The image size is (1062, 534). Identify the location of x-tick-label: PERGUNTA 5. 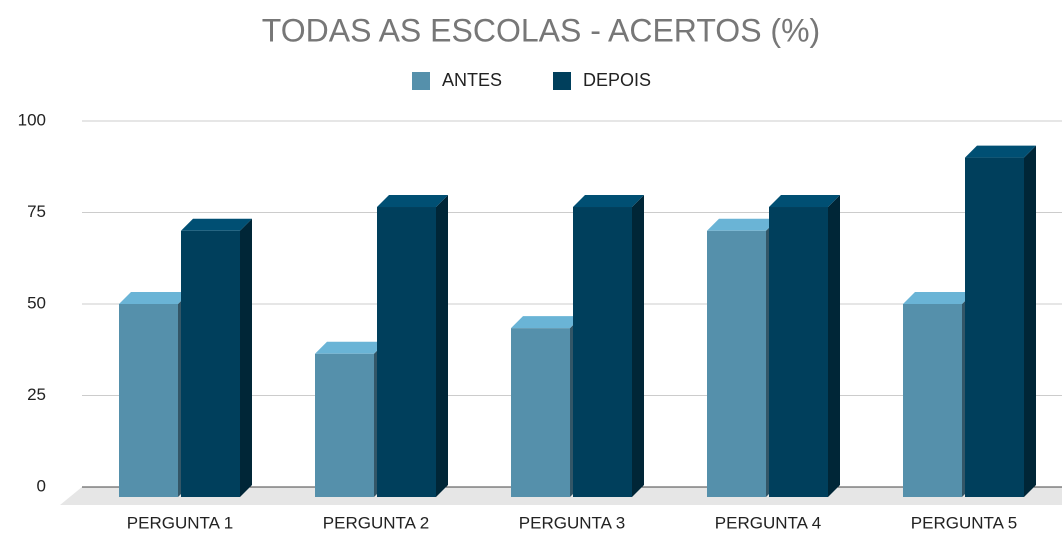
(964, 522).